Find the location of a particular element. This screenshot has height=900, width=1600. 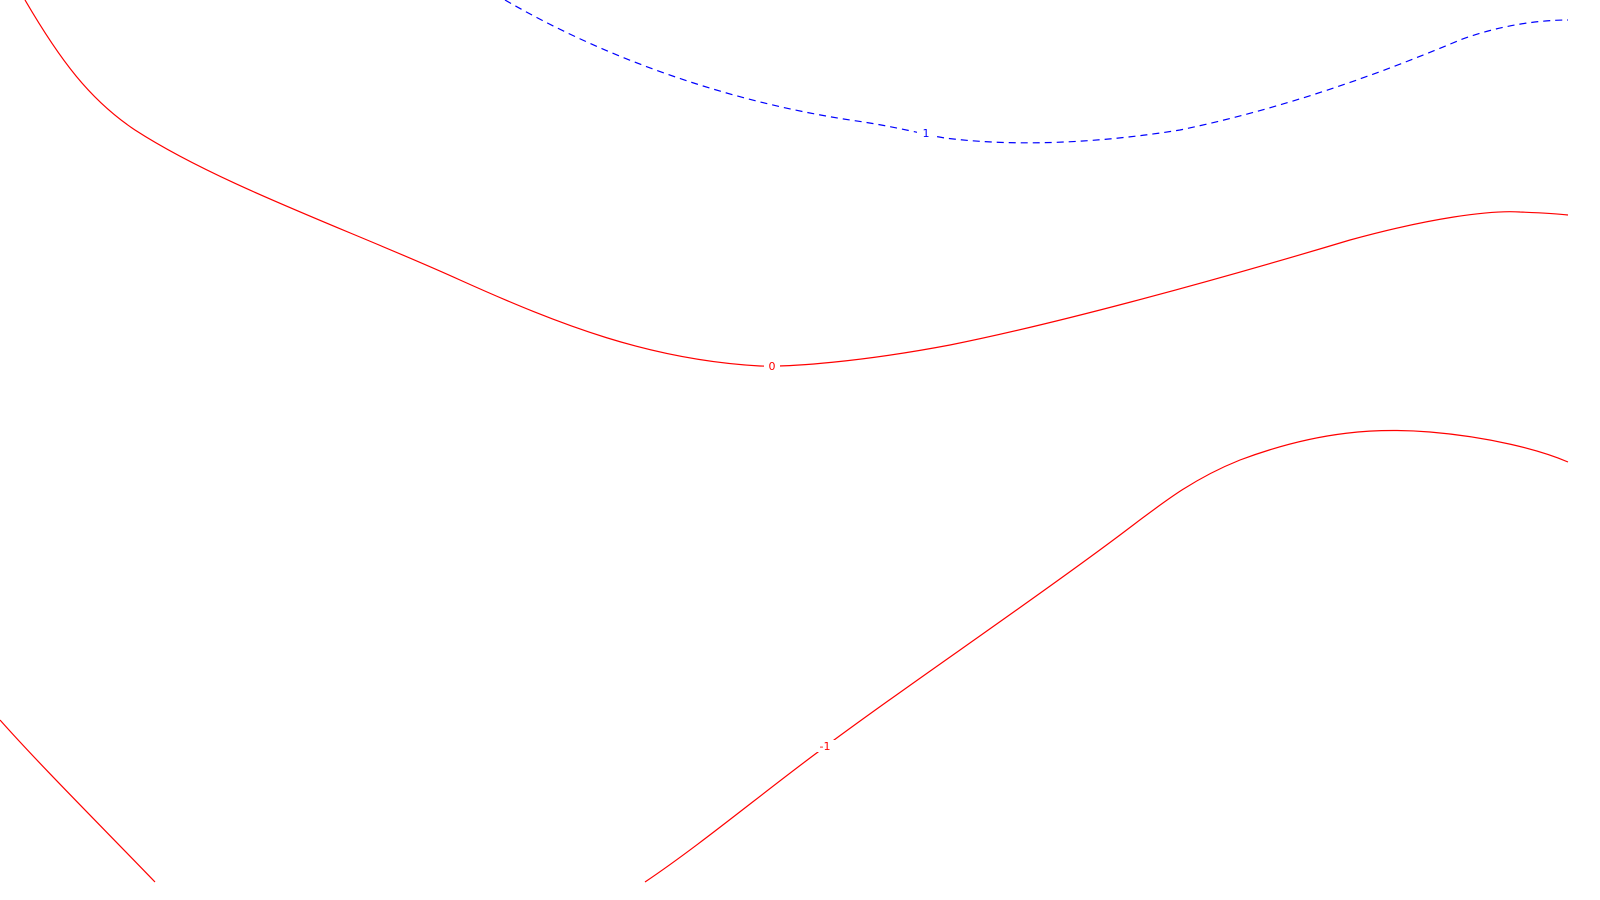

contour-label-bg-zero is located at coordinates (772, 366).